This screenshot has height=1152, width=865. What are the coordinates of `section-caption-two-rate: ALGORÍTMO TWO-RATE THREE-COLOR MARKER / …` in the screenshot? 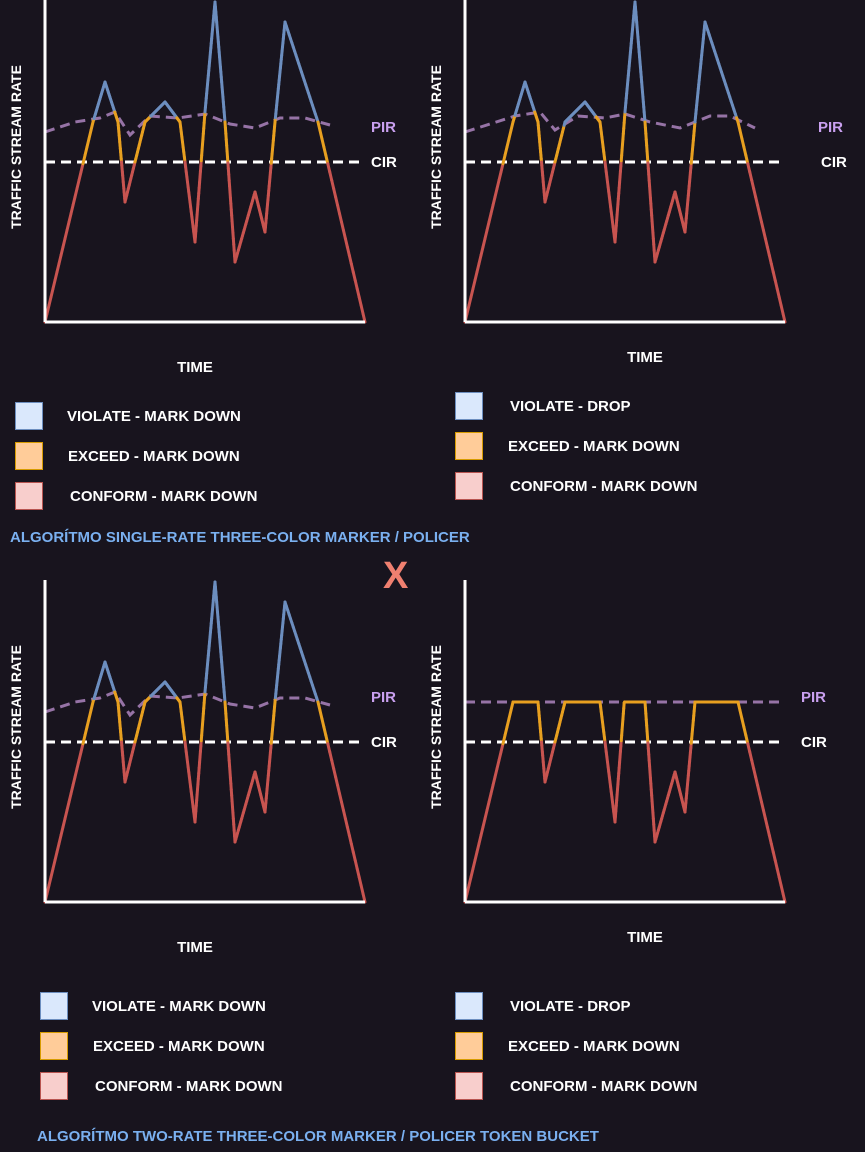 It's located at (318, 1136).